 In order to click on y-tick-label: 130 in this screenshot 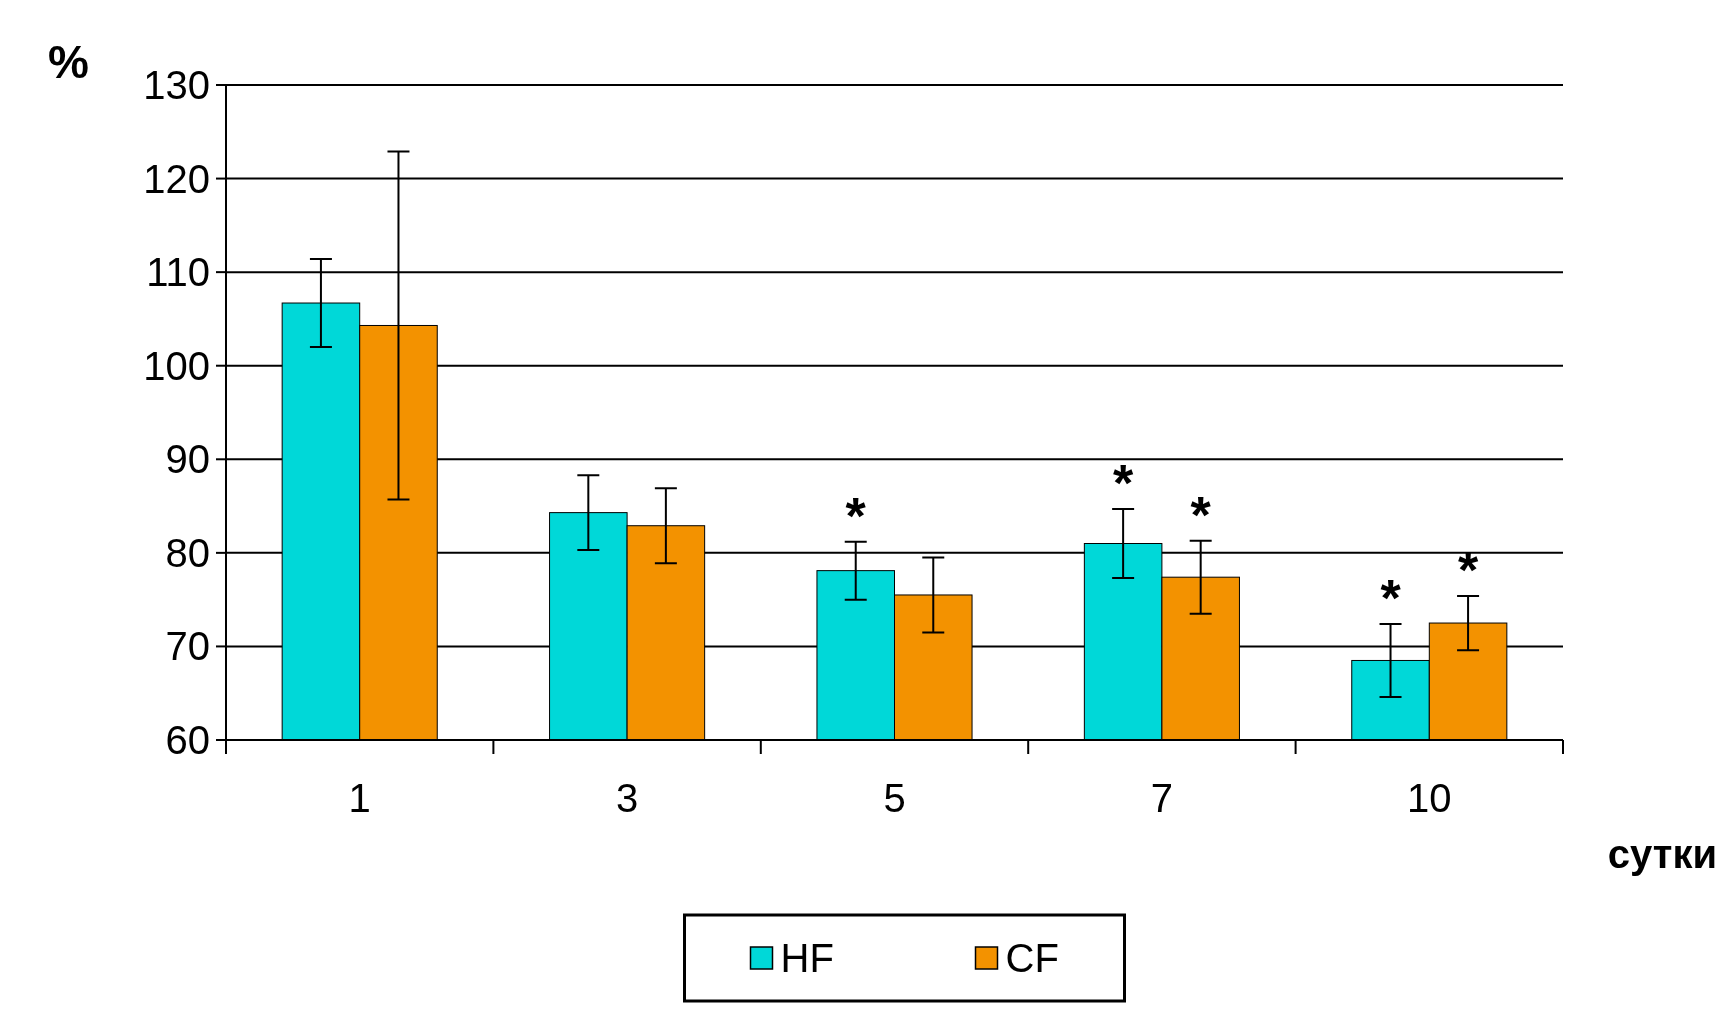, I will do `click(176, 85)`.